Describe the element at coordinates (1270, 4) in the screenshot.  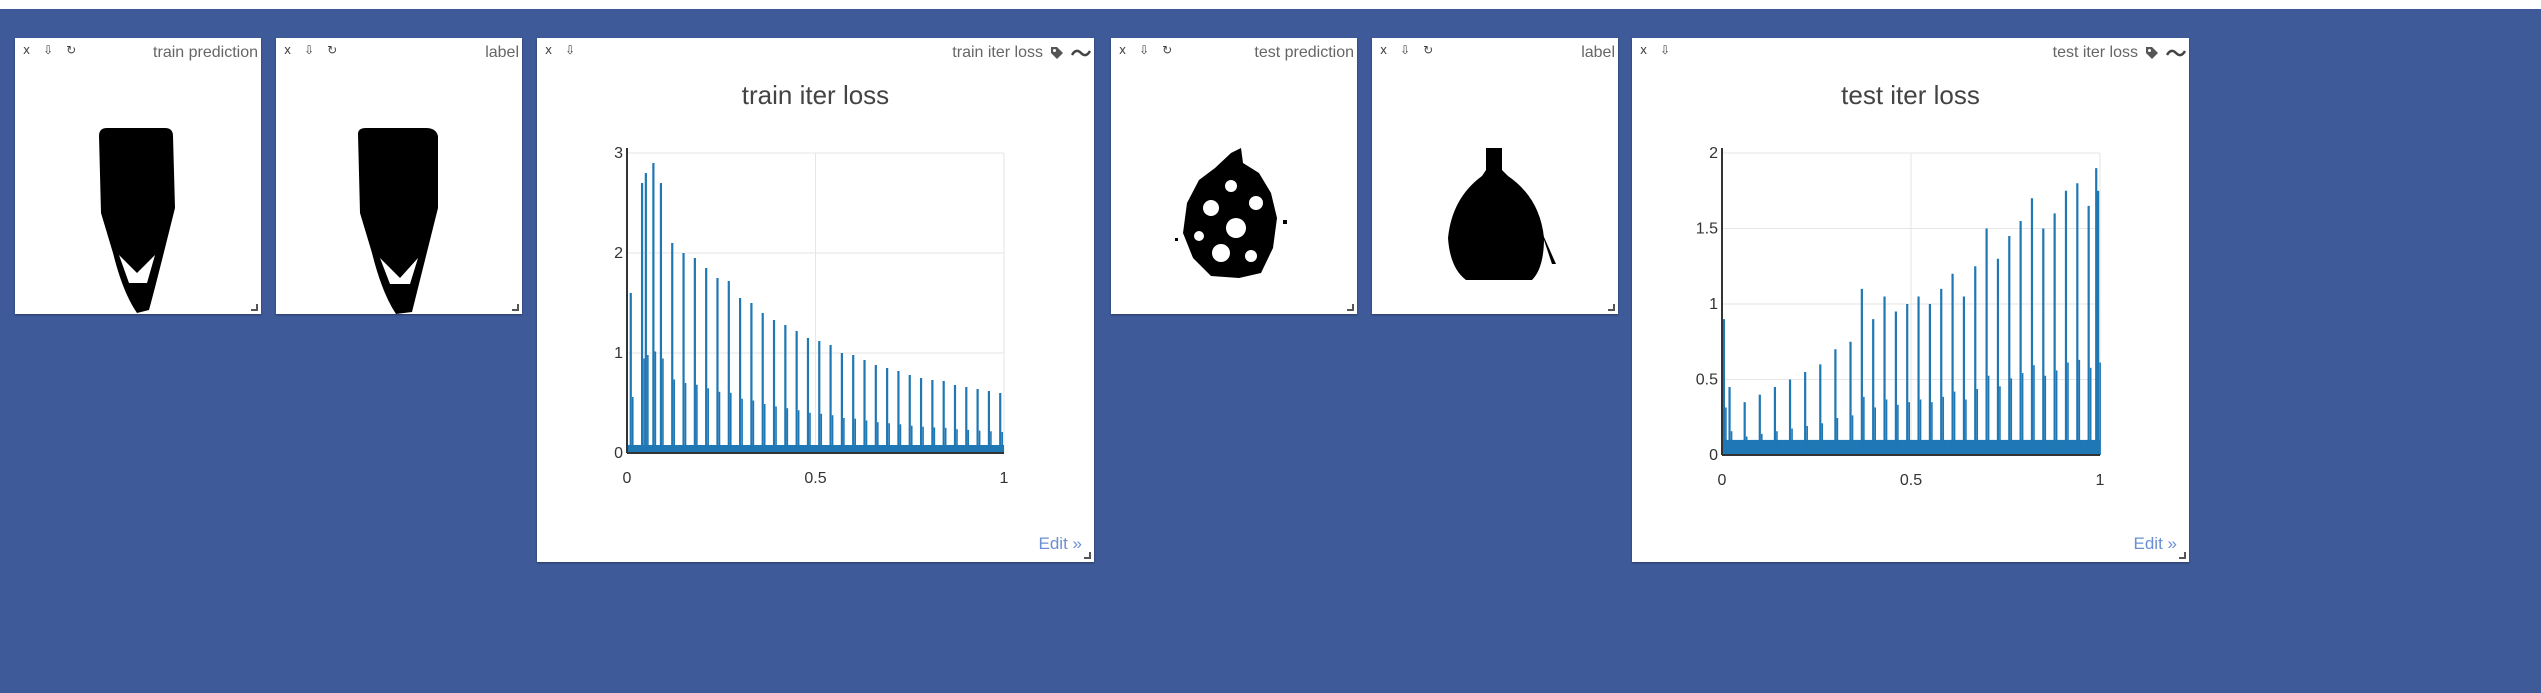
I see `top-bar` at that location.